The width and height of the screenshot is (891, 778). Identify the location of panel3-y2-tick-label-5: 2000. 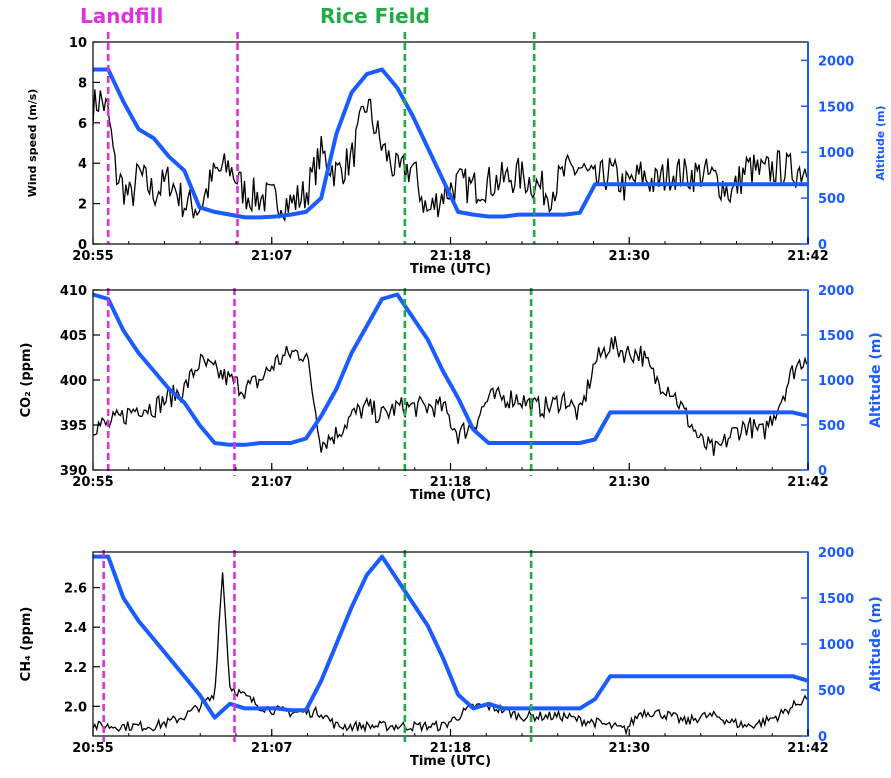
(836, 553).